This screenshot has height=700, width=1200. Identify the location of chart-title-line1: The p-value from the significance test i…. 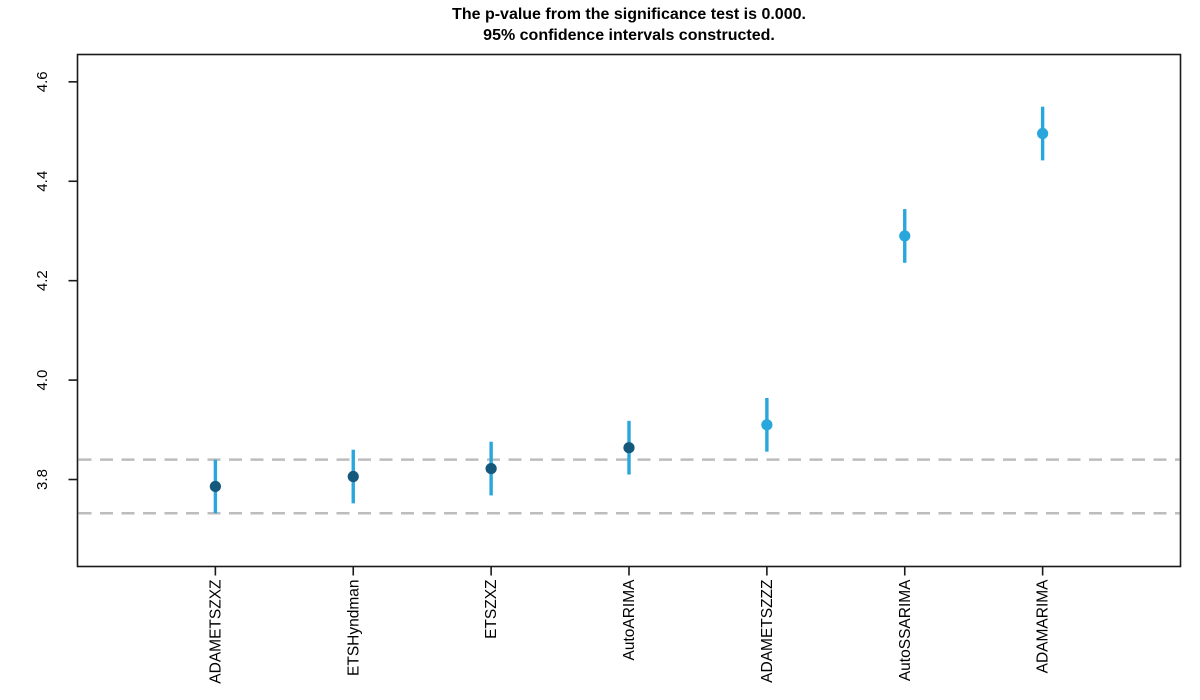
(629, 14).